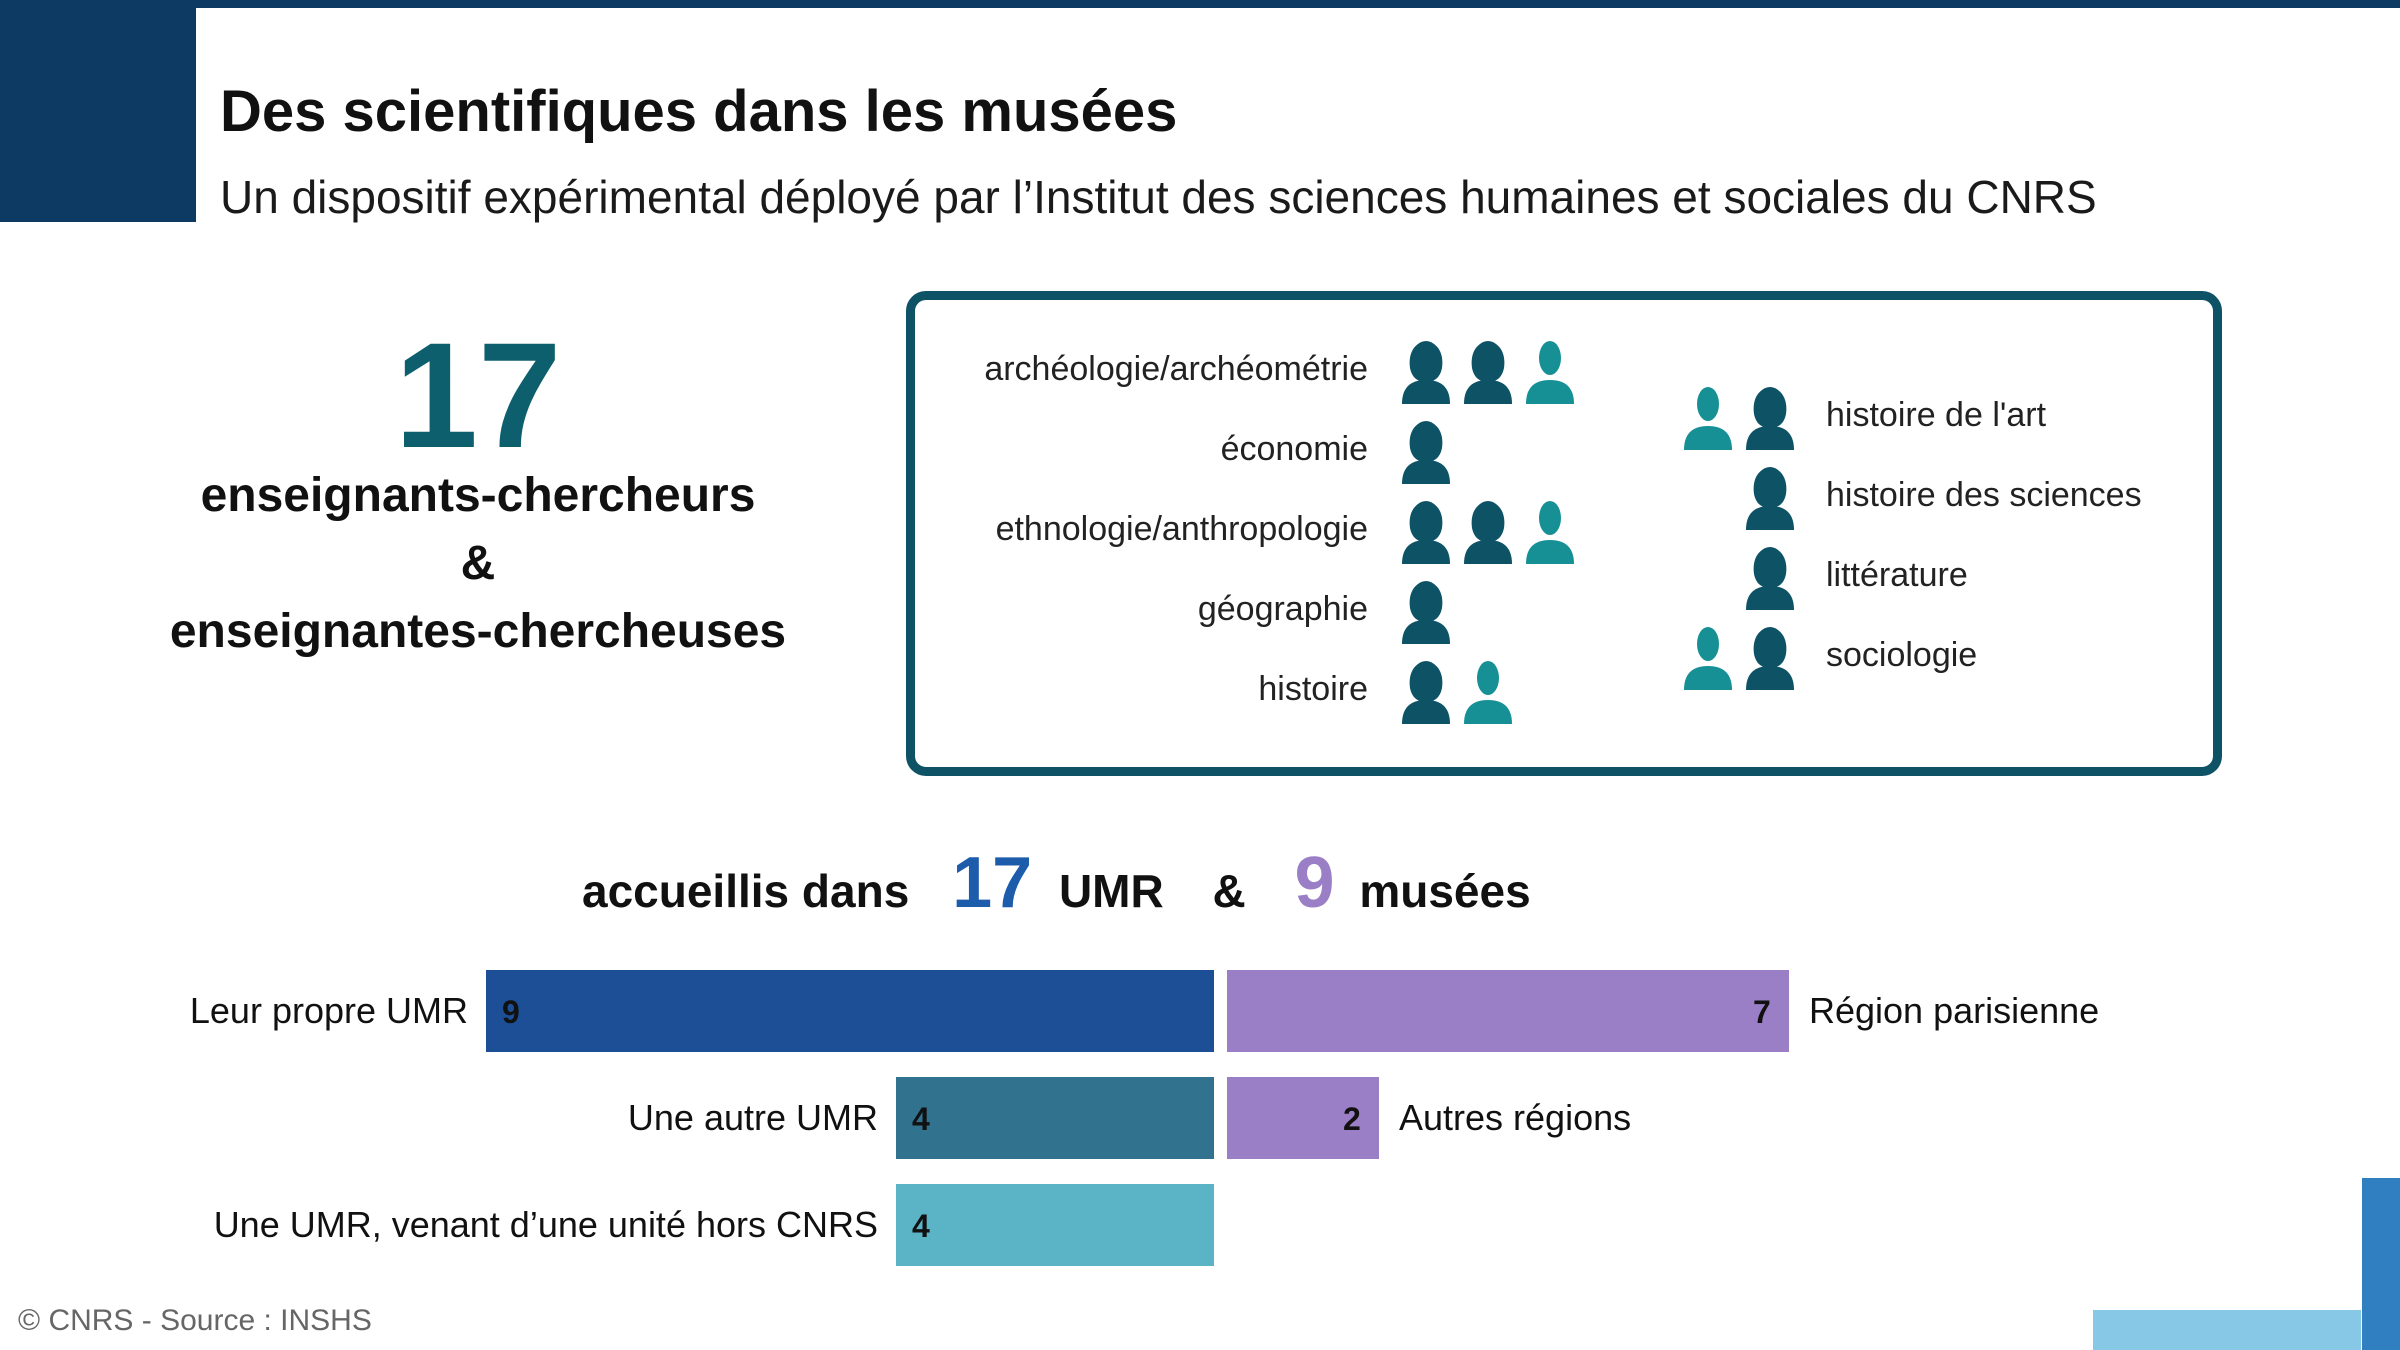 Image resolution: width=2400 pixels, height=1350 pixels. I want to click on discipline-label: sociologie, so click(1902, 655).